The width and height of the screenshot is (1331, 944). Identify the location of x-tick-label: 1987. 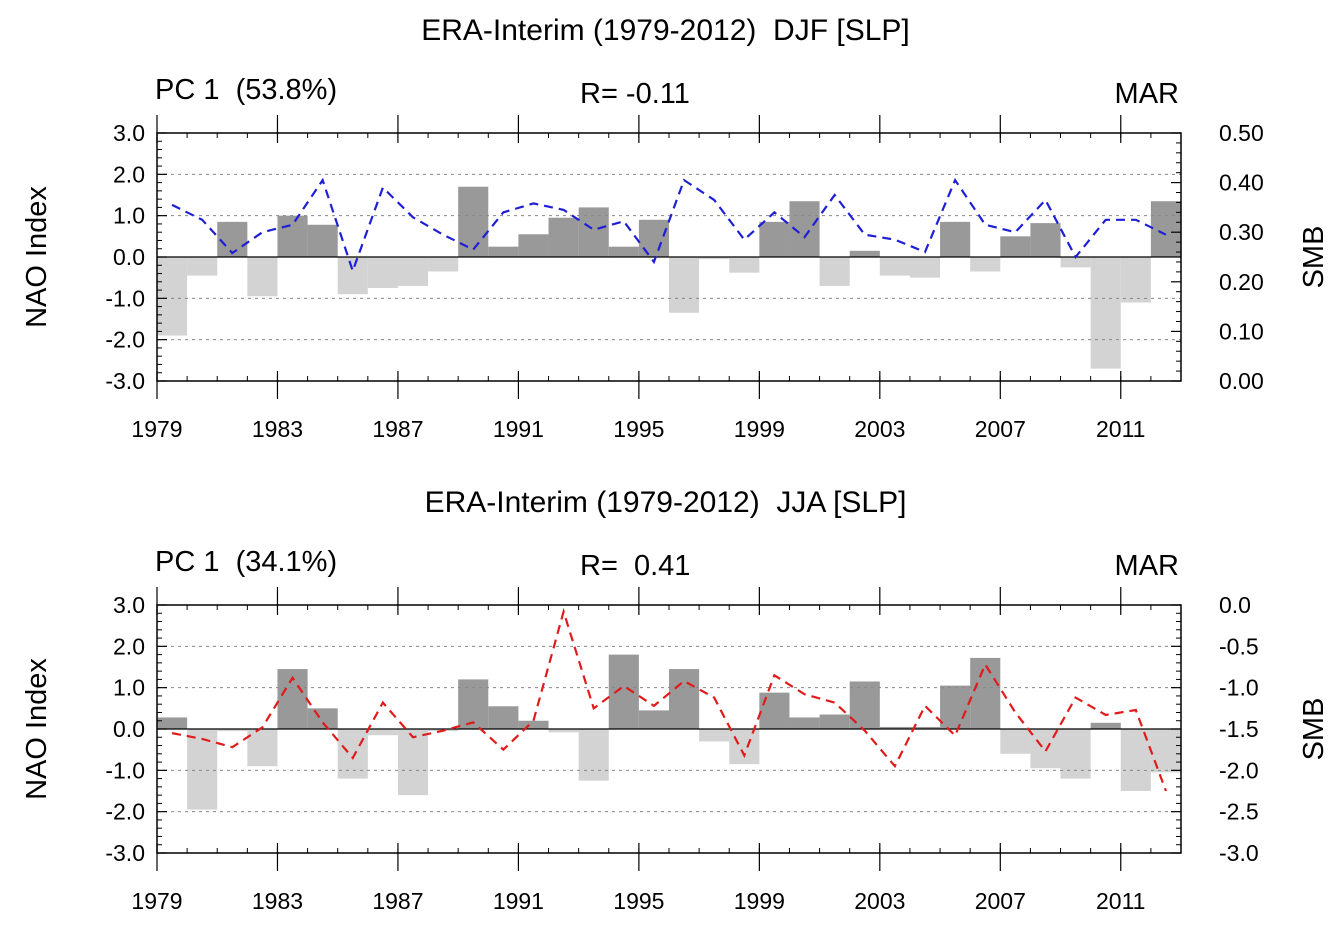
(397, 901).